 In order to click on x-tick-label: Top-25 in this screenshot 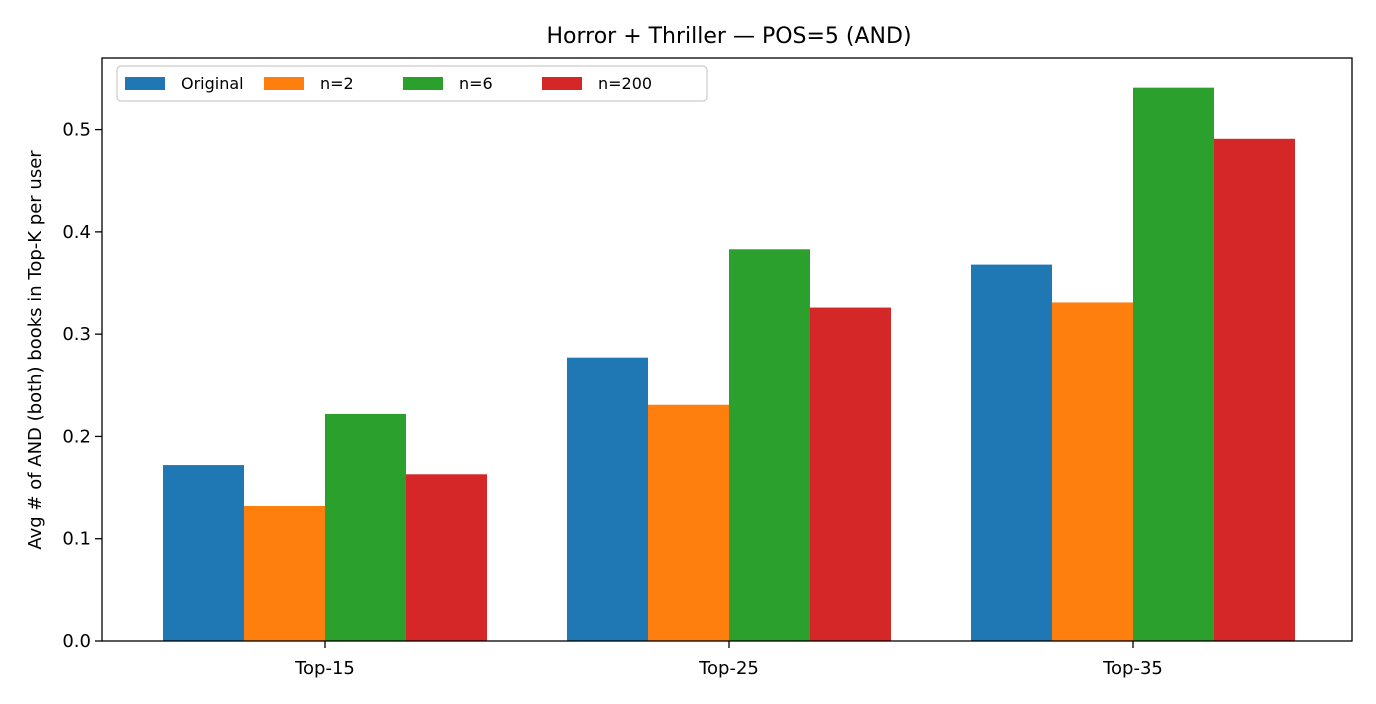, I will do `click(728, 668)`.